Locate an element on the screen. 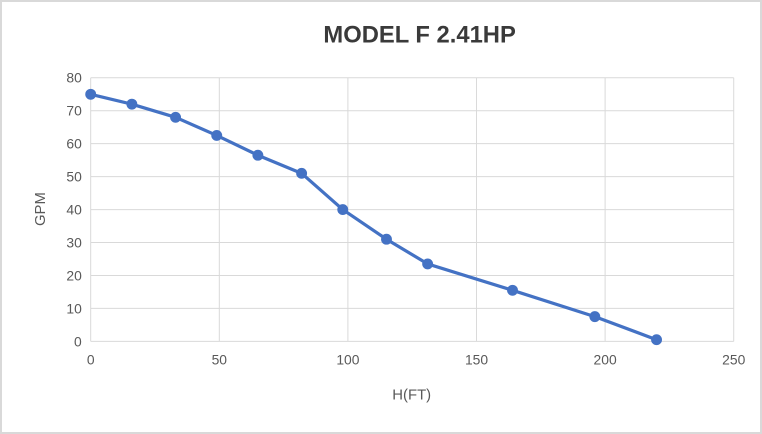 Image resolution: width=762 pixels, height=434 pixels. y-tick-label: 0 is located at coordinates (78, 341).